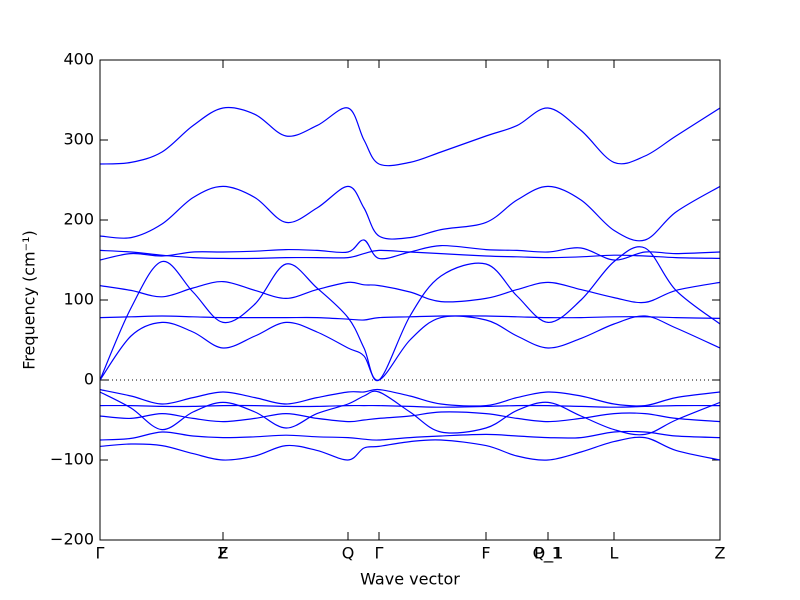 Image resolution: width=800 pixels, height=600 pixels. Describe the element at coordinates (614, 553) in the screenshot. I see `x-tick-label: L` at that location.